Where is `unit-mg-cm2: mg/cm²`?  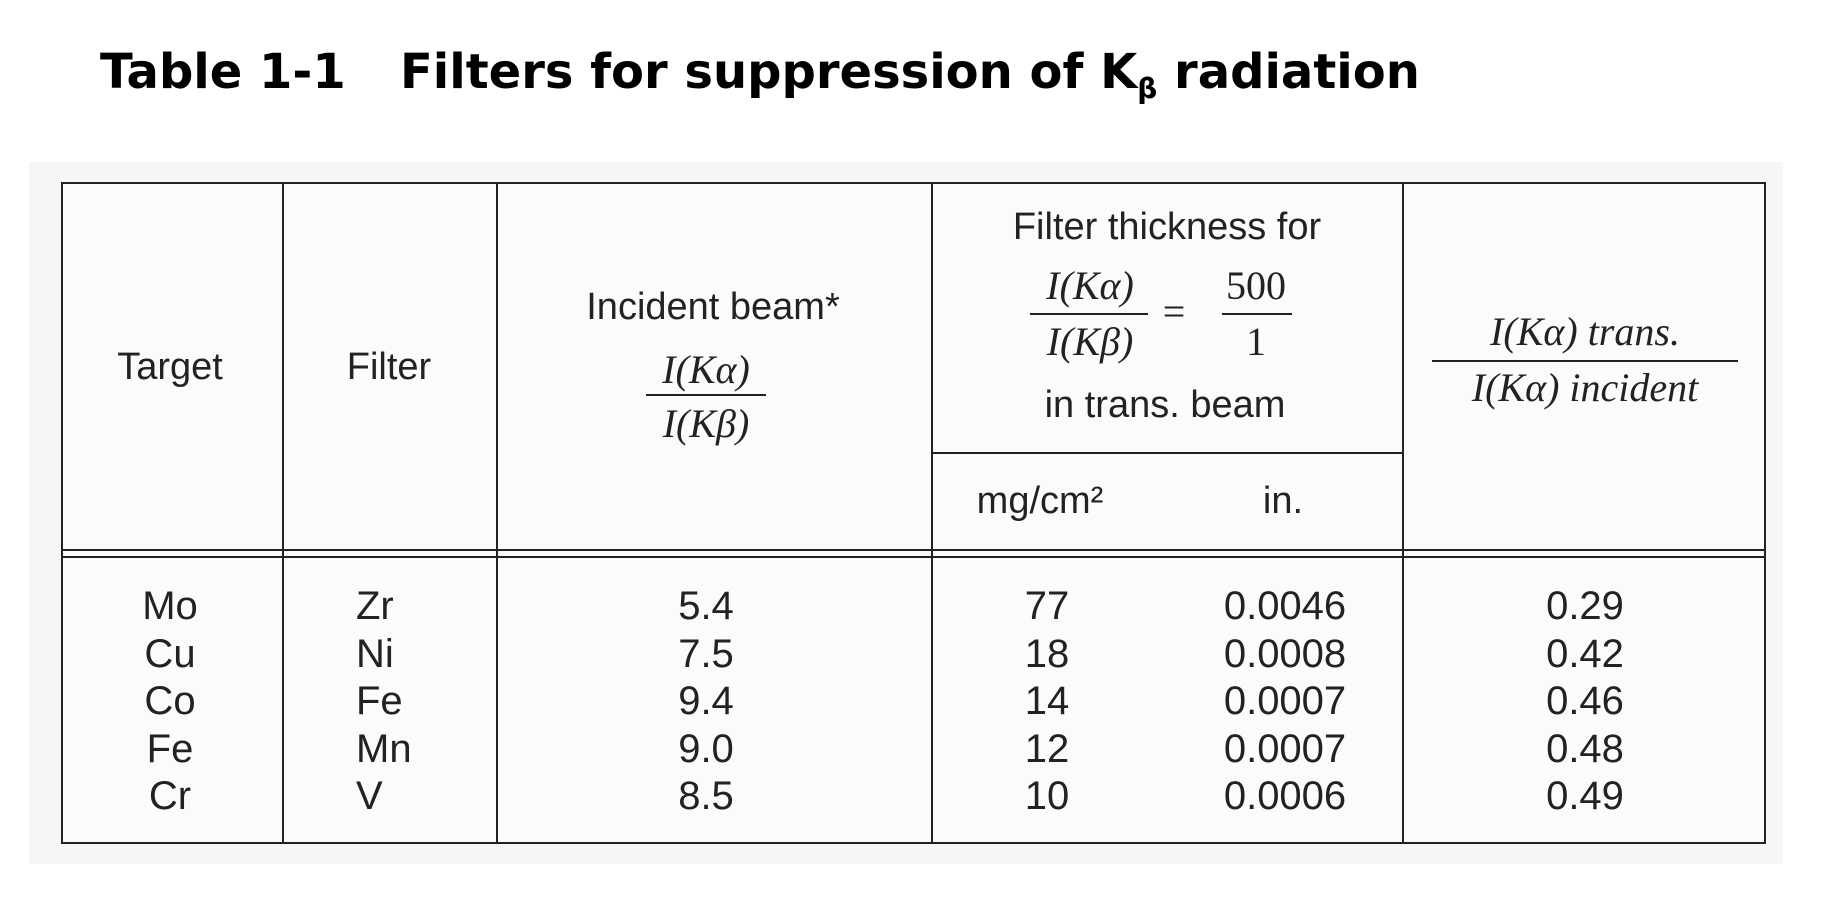
unit-mg-cm2: mg/cm² is located at coordinates (1040, 501).